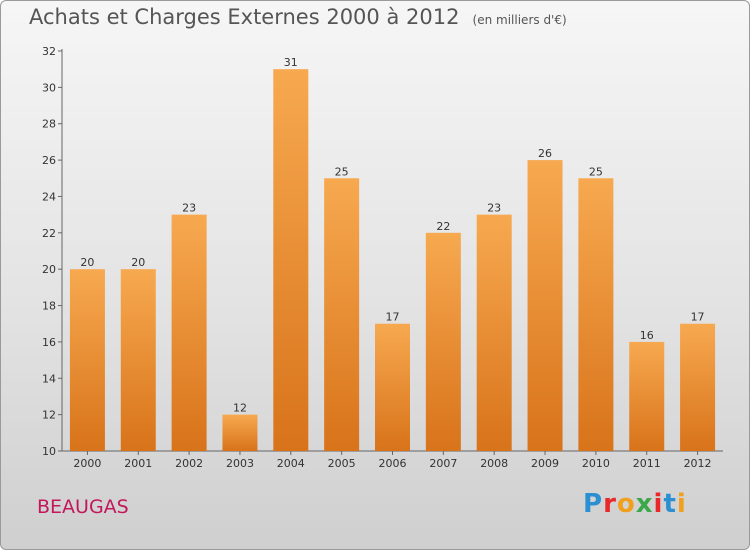 The image size is (750, 550). Describe the element at coordinates (519, 20) in the screenshot. I see `chart-unit: (en milliers d'€)` at that location.